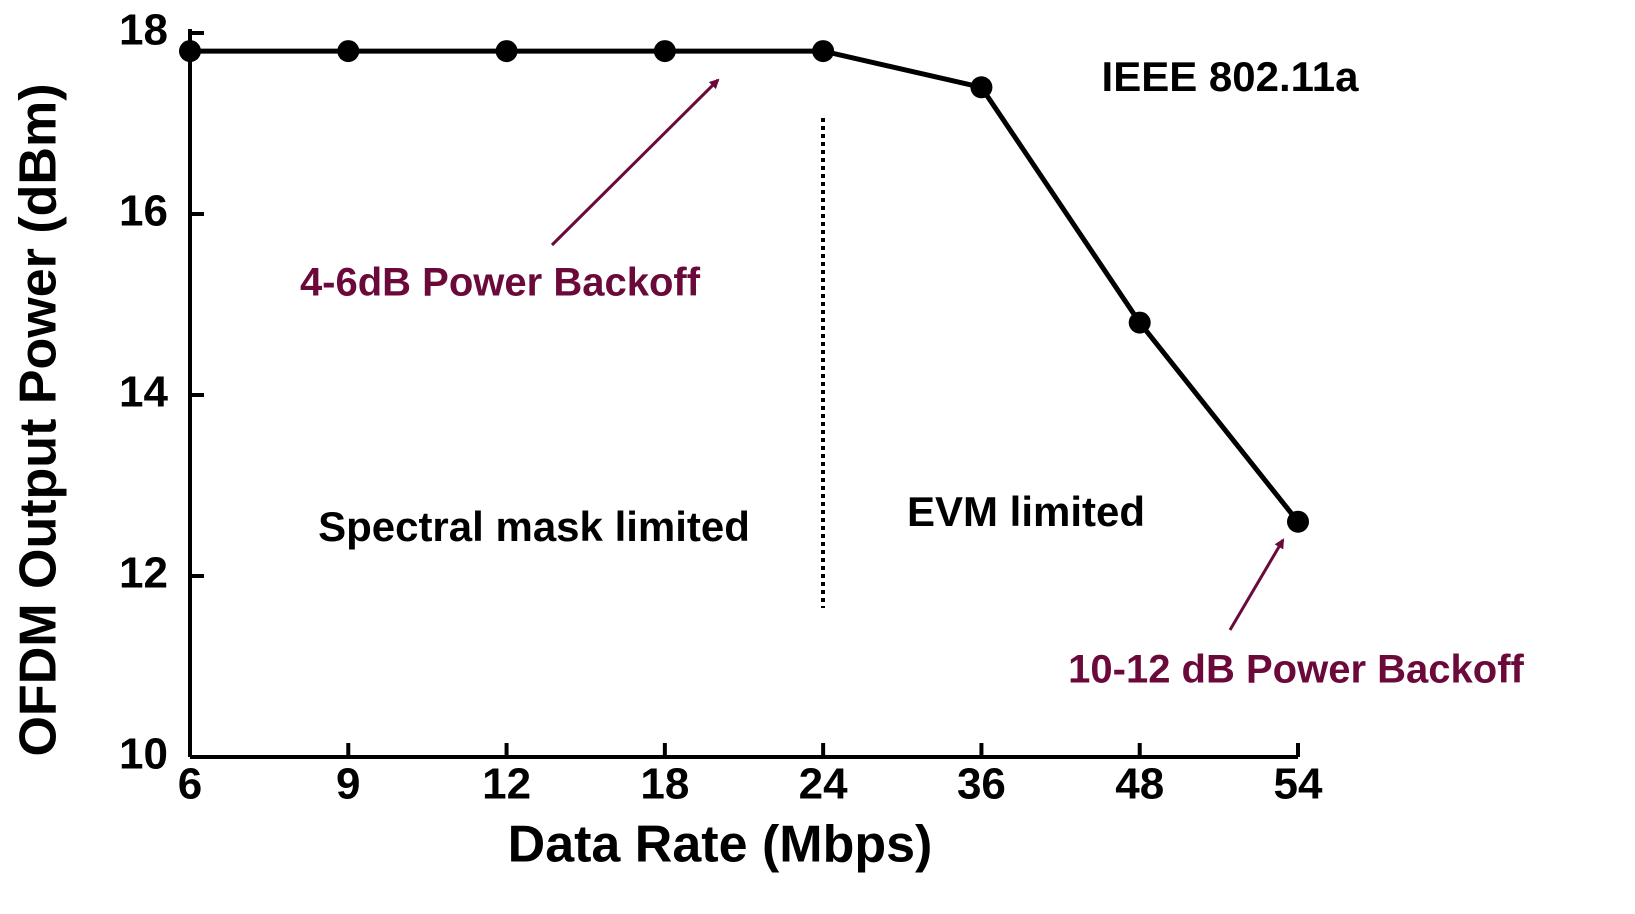 The image size is (1635, 914). I want to click on y-axis-title: OFDM Output Power (dBm), so click(39, 419).